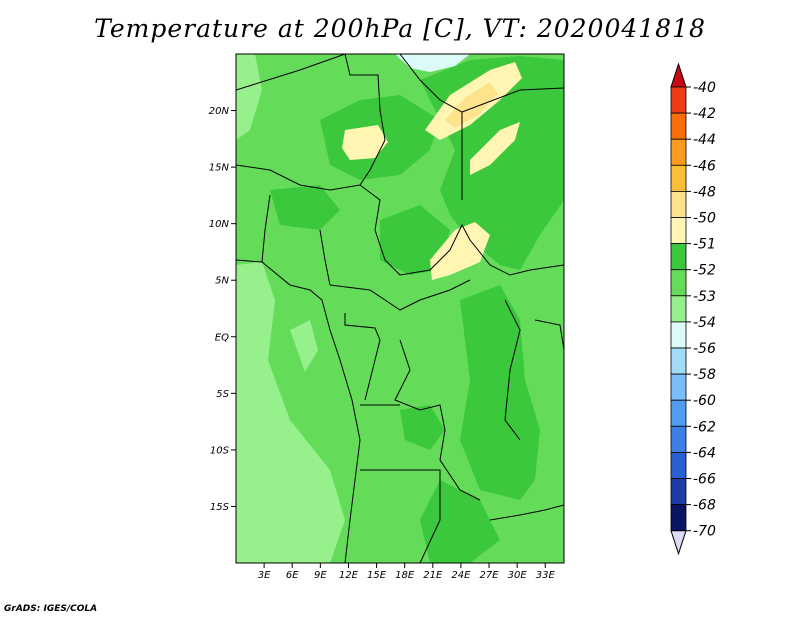 The width and height of the screenshot is (800, 618). What do you see at coordinates (219, 111) in the screenshot?
I see `lat-tick-label: 20N` at bounding box center [219, 111].